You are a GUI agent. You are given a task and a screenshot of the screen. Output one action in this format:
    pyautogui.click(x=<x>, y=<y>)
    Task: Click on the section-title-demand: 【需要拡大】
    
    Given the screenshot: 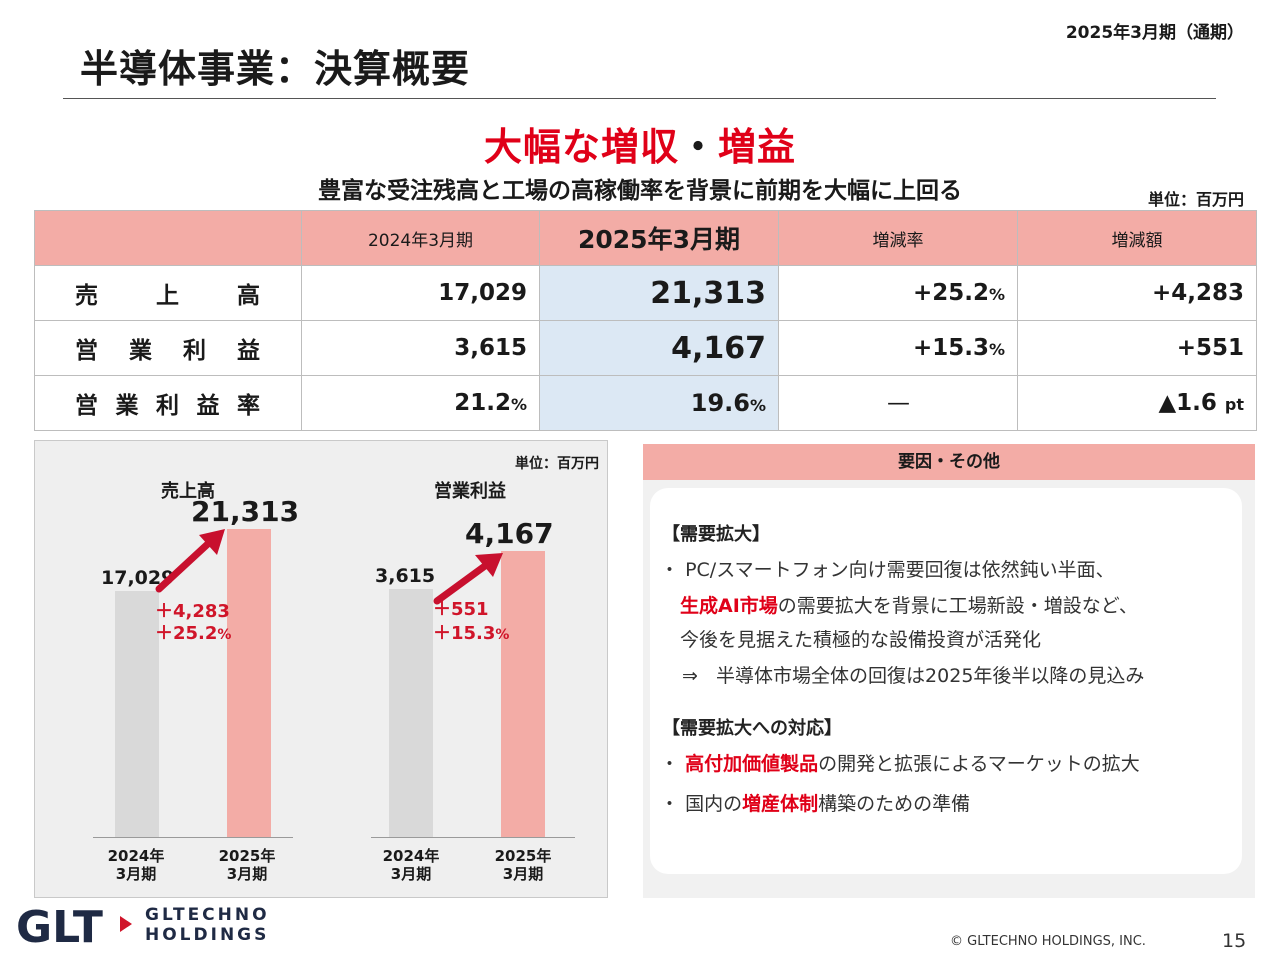 What is the action you would take?
    pyautogui.click(x=716, y=534)
    